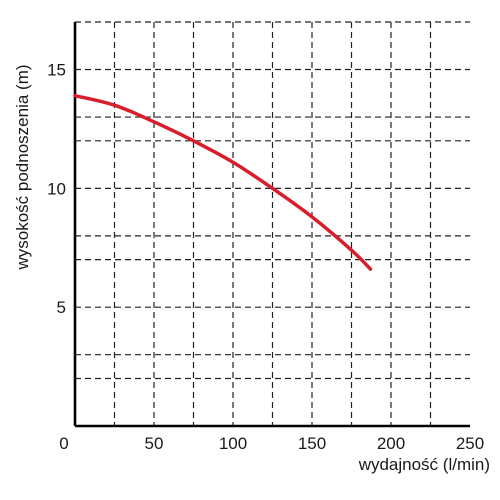  I want to click on x-tick-label: 200, so click(391, 443).